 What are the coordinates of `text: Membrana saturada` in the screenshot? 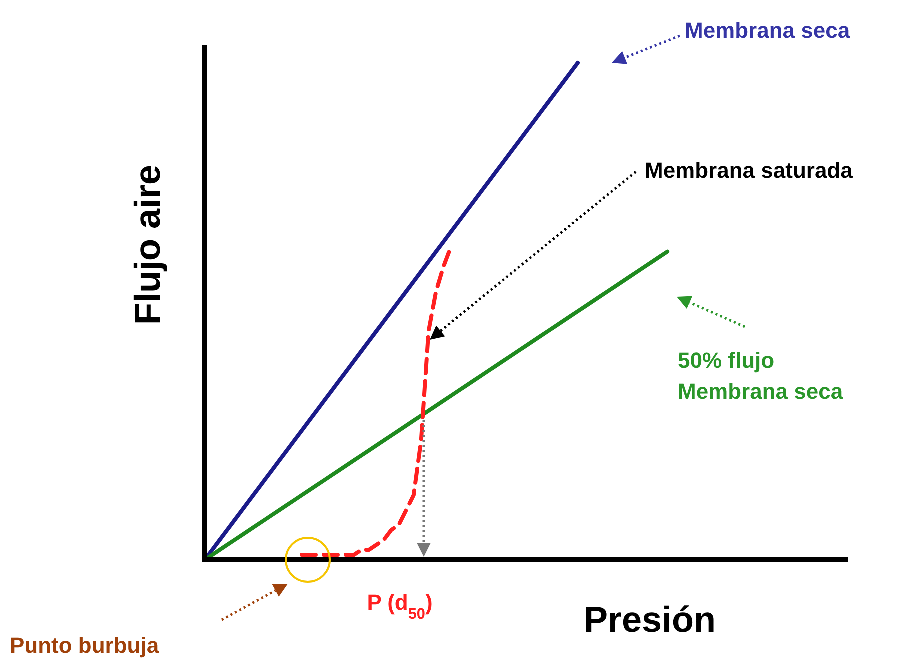 It's located at (749, 170).